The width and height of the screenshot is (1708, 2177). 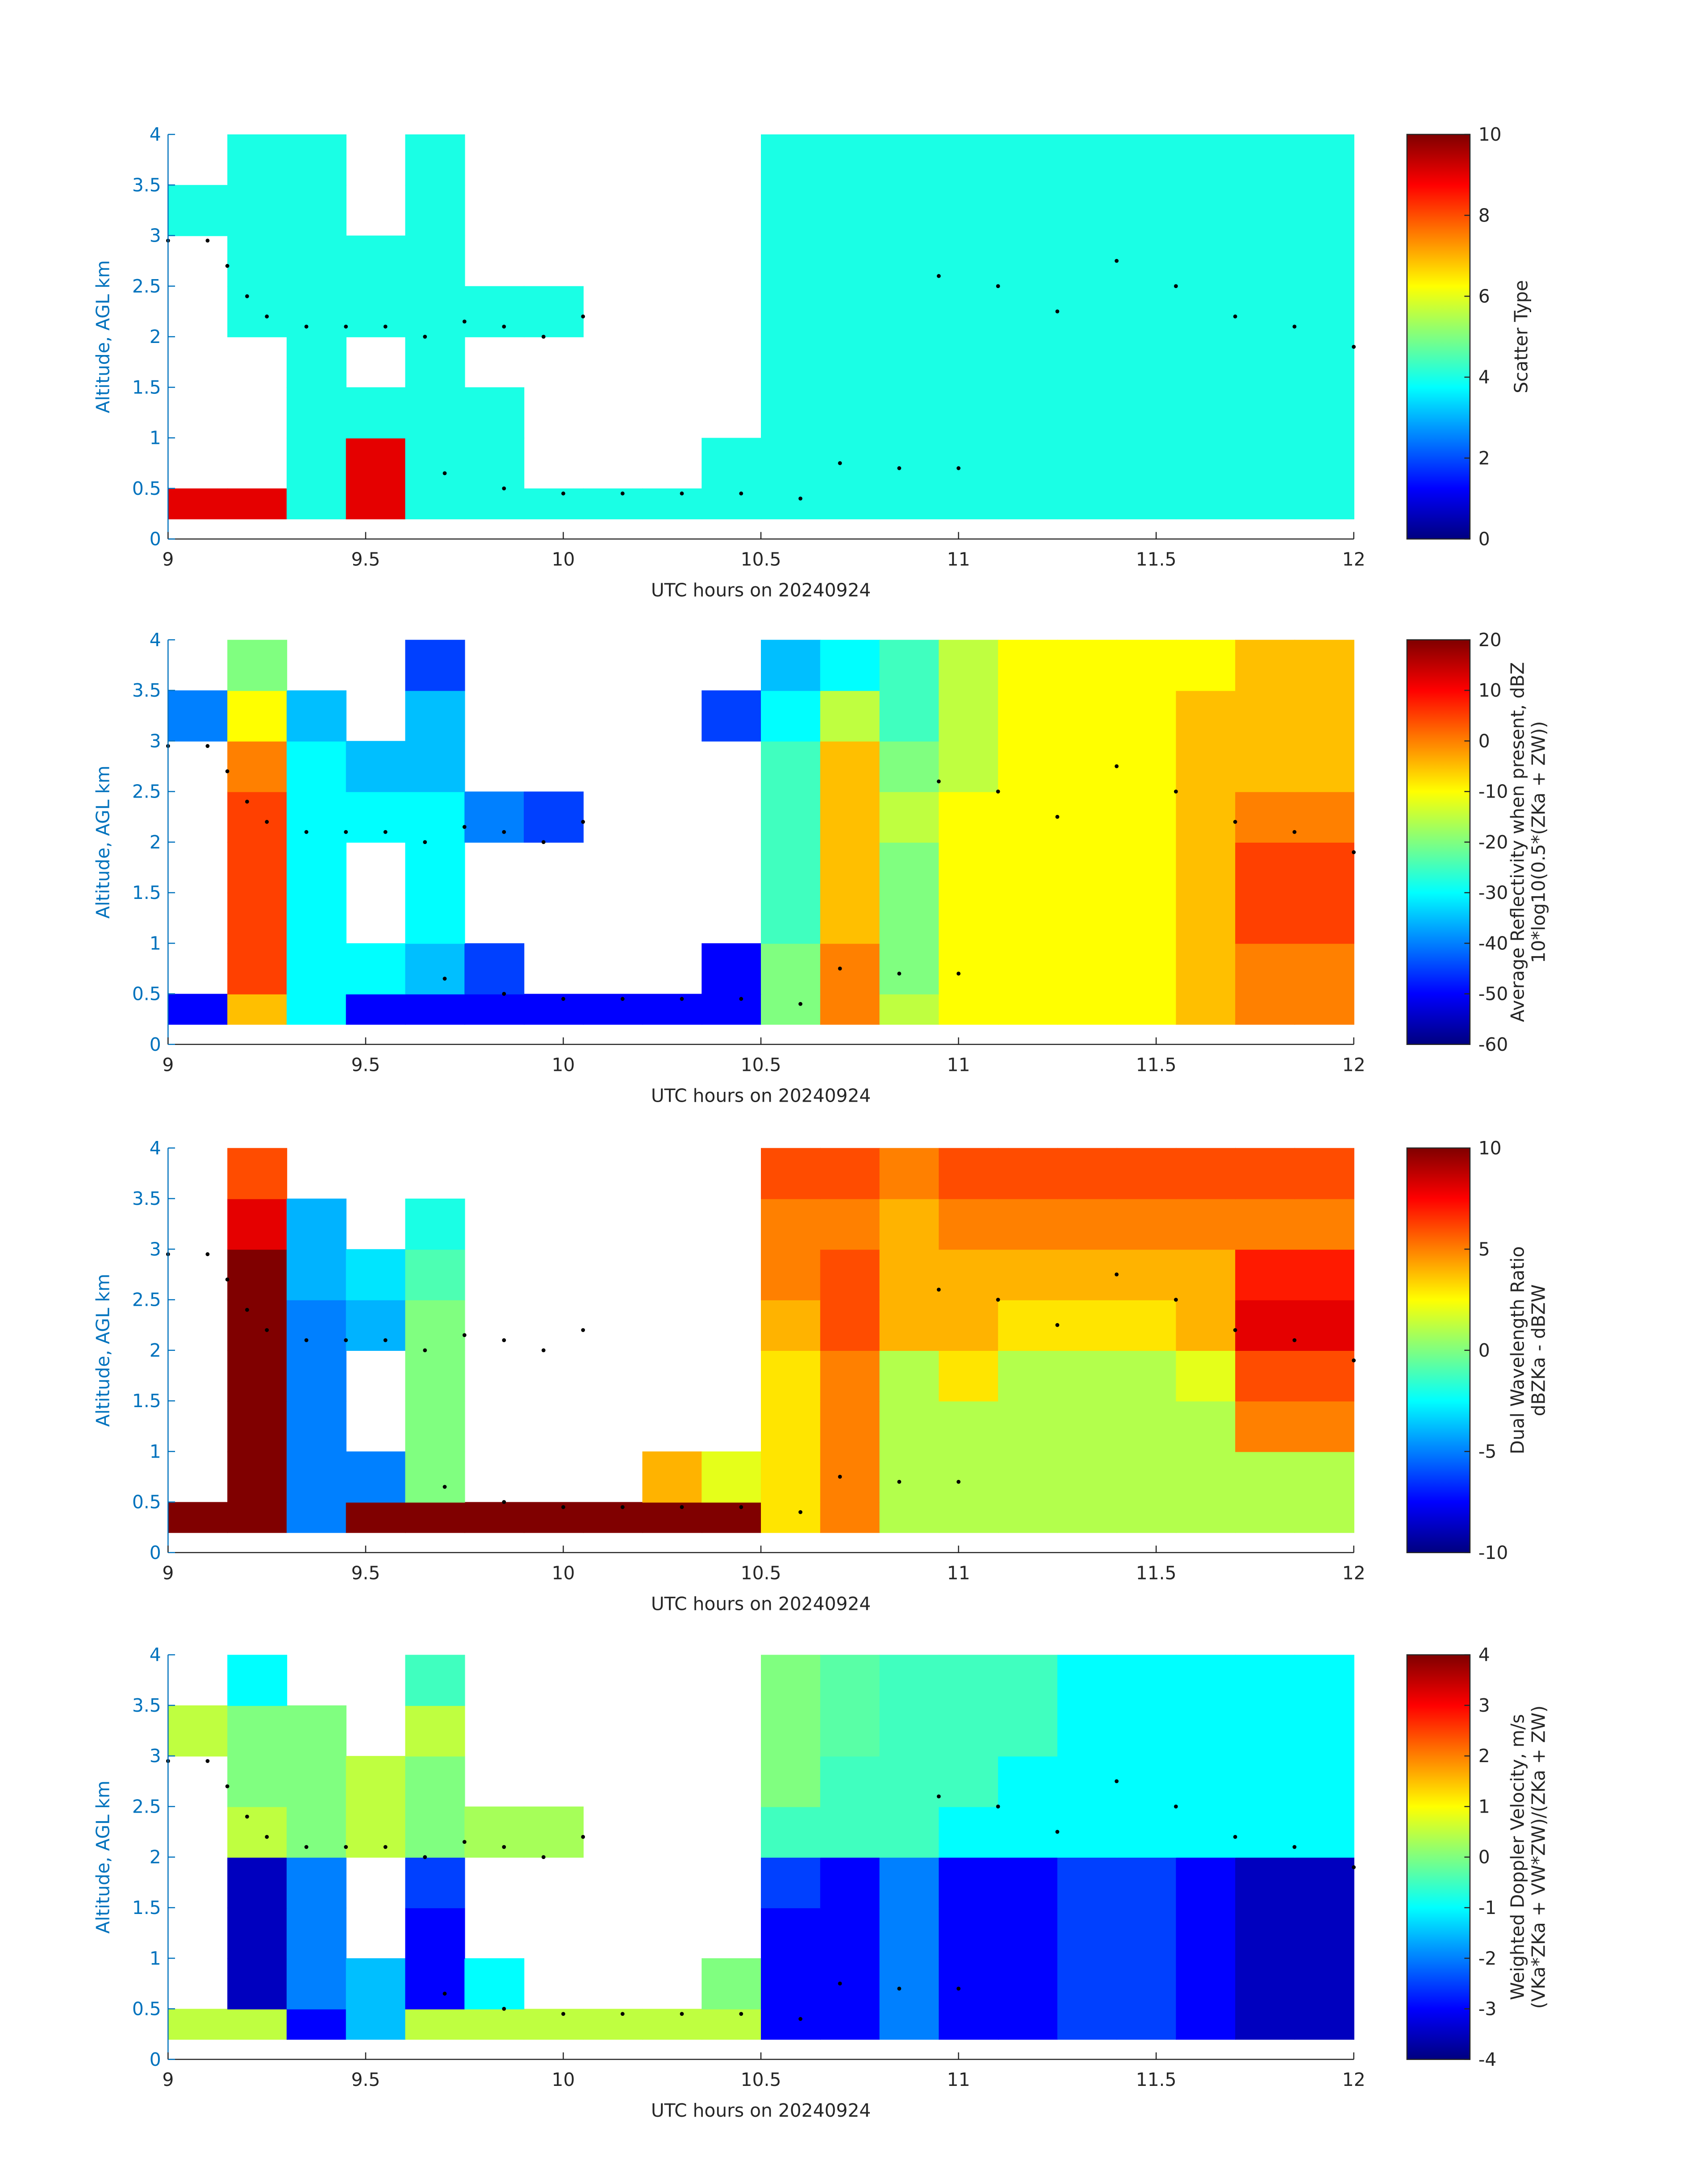 I want to click on colorbar, so click(x=1438, y=1857).